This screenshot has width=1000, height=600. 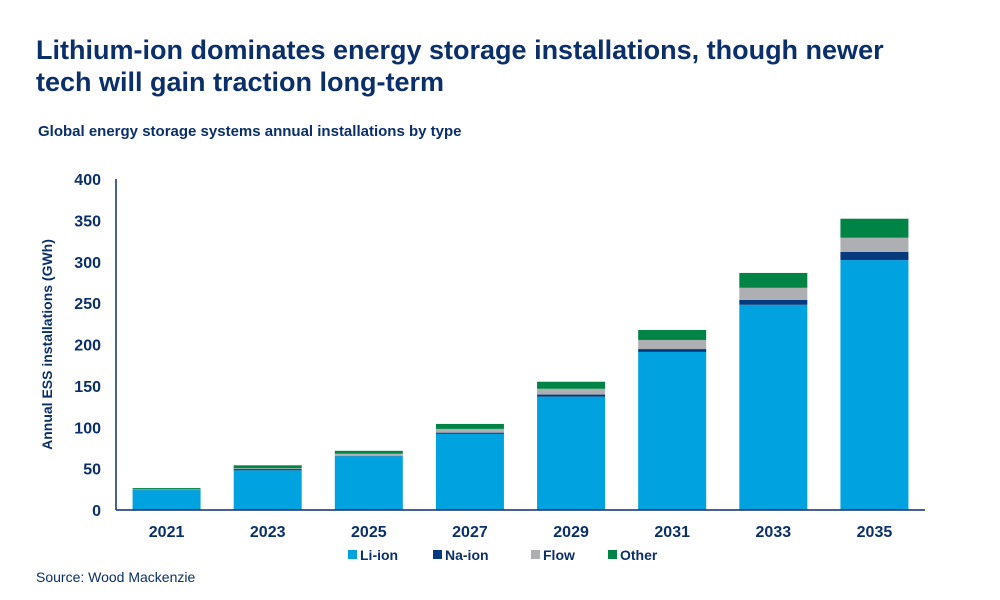 What do you see at coordinates (437, 554) in the screenshot?
I see `legend-swatch-na-ion` at bounding box center [437, 554].